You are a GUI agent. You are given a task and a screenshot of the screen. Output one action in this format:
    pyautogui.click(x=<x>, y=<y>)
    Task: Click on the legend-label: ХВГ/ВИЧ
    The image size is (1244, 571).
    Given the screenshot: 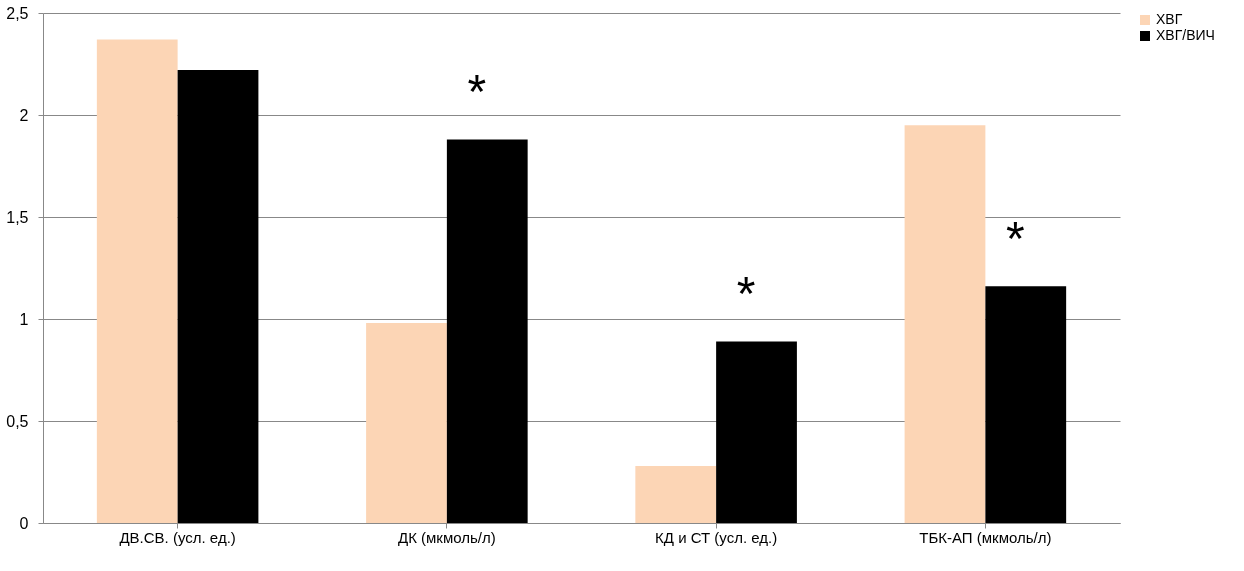 What is the action you would take?
    pyautogui.click(x=1185, y=35)
    